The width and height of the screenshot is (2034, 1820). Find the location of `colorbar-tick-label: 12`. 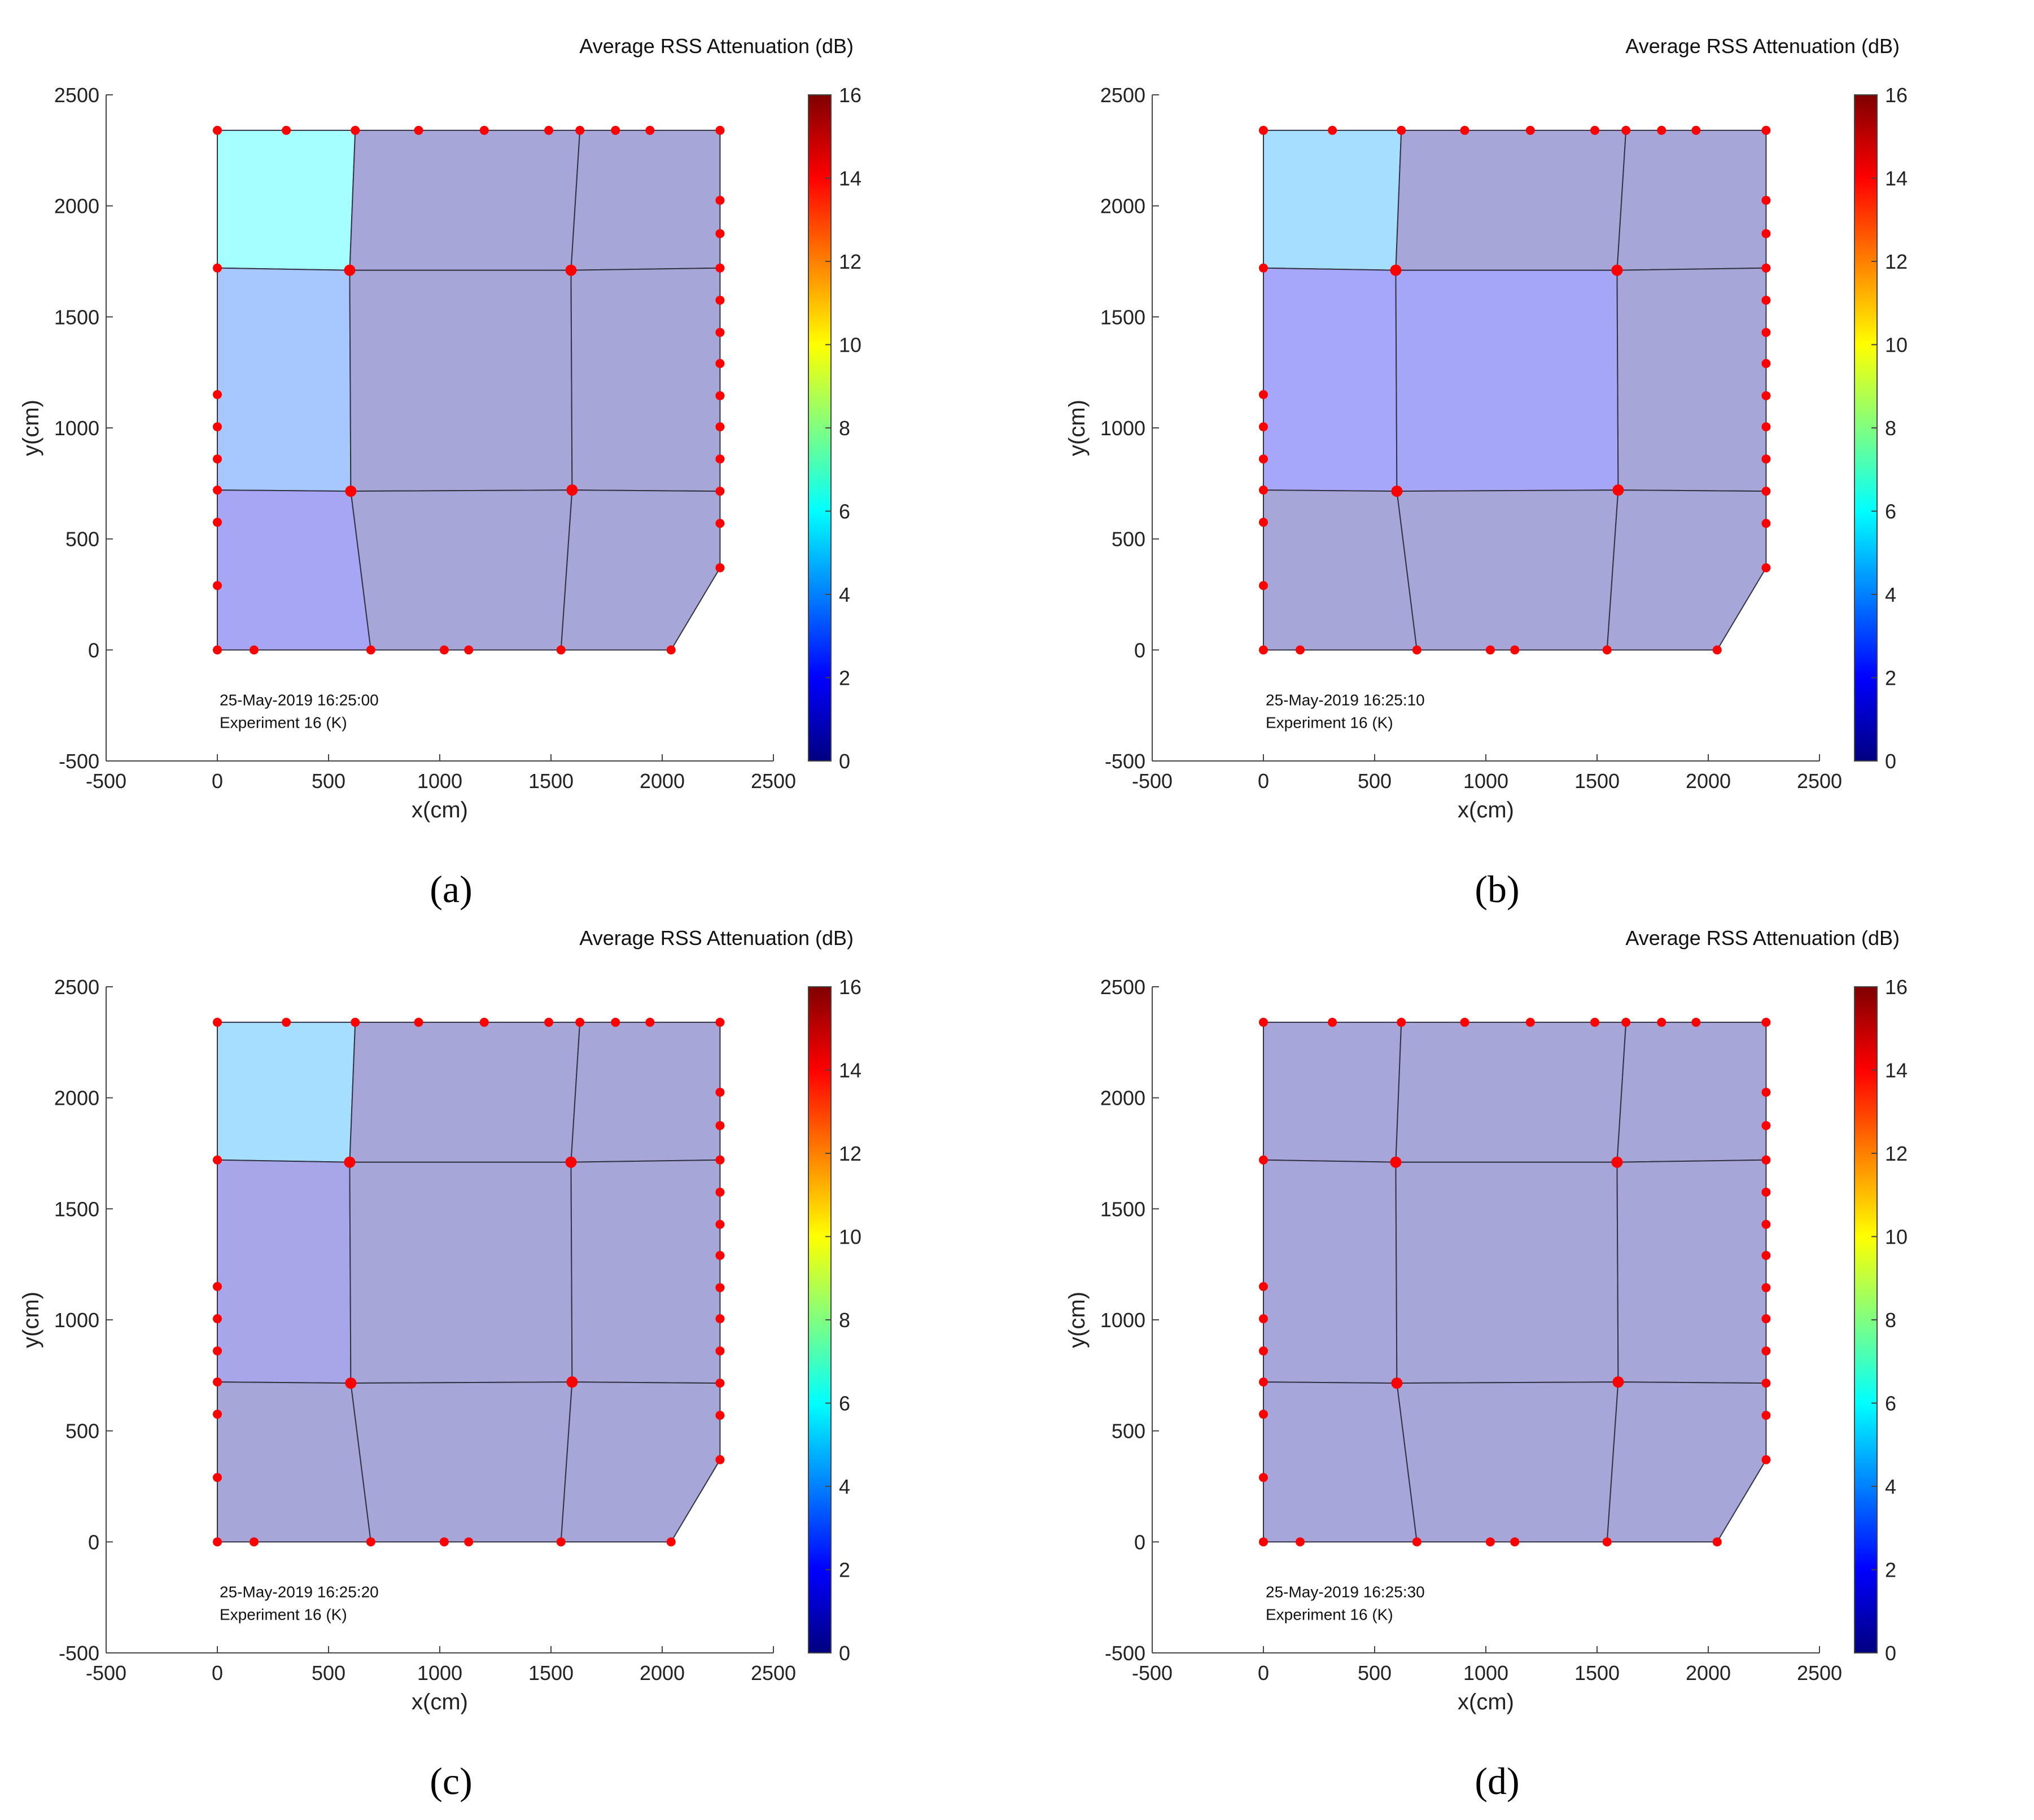

colorbar-tick-label: 12 is located at coordinates (850, 261).